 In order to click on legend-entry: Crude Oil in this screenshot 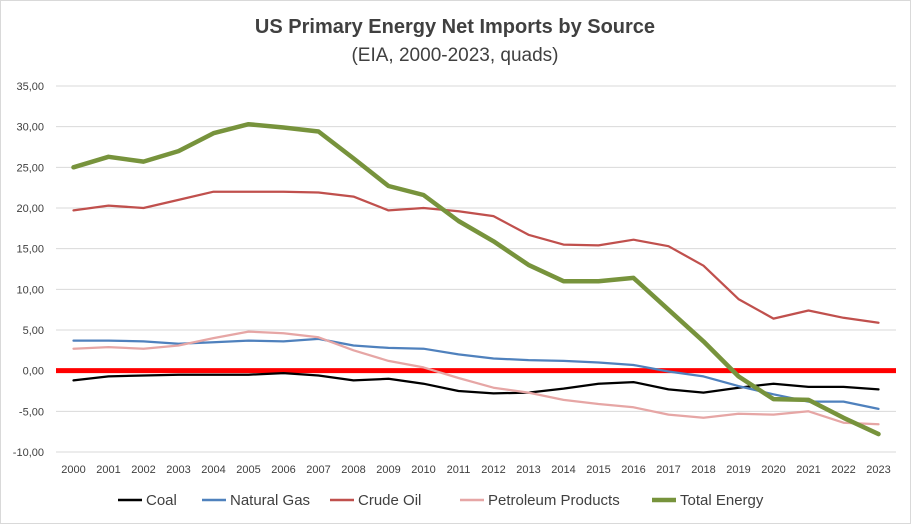, I will do `click(389, 500)`.